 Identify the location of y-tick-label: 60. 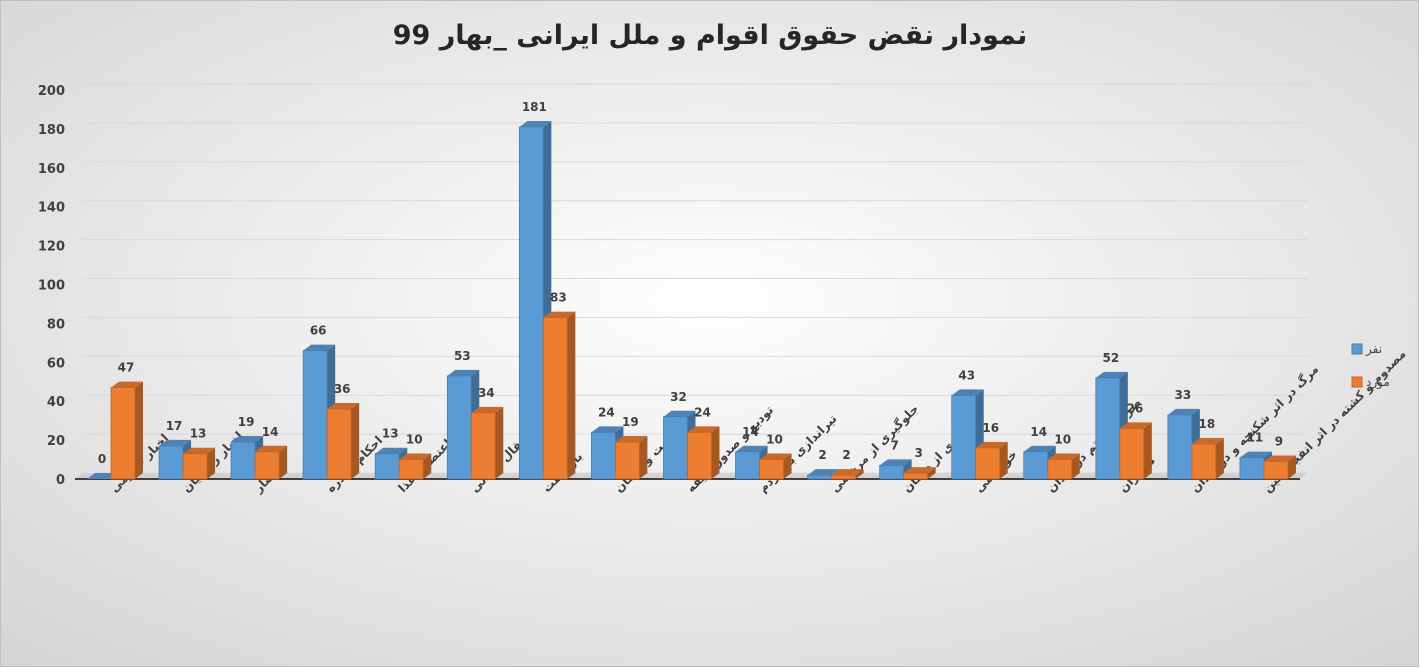
(56, 363).